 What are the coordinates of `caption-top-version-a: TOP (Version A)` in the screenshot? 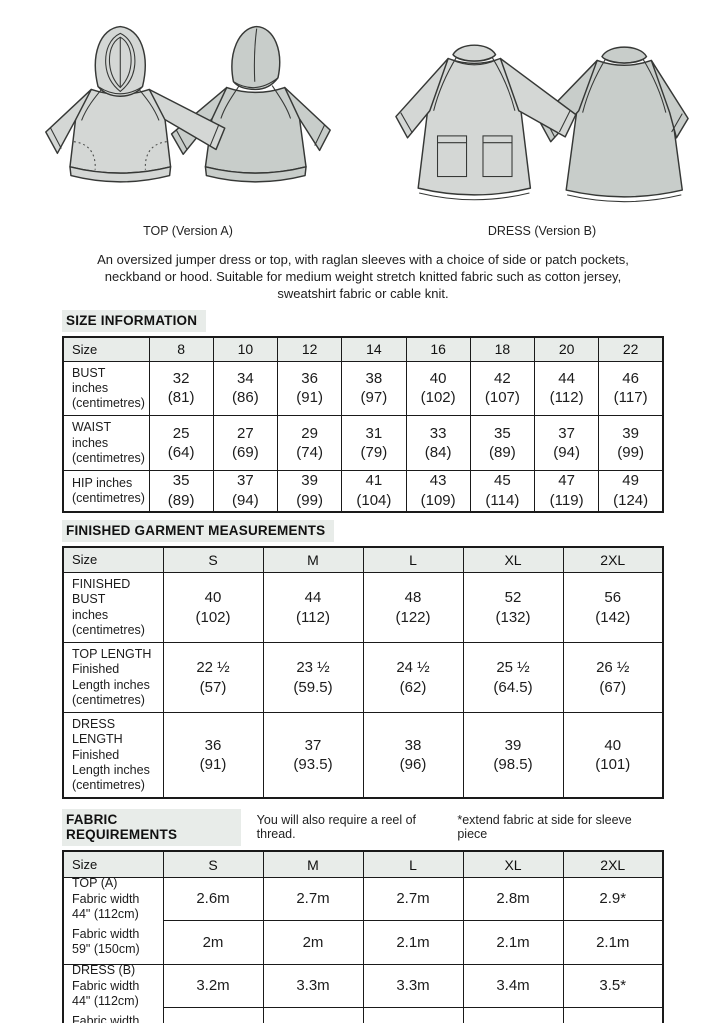 It's located at (188, 231).